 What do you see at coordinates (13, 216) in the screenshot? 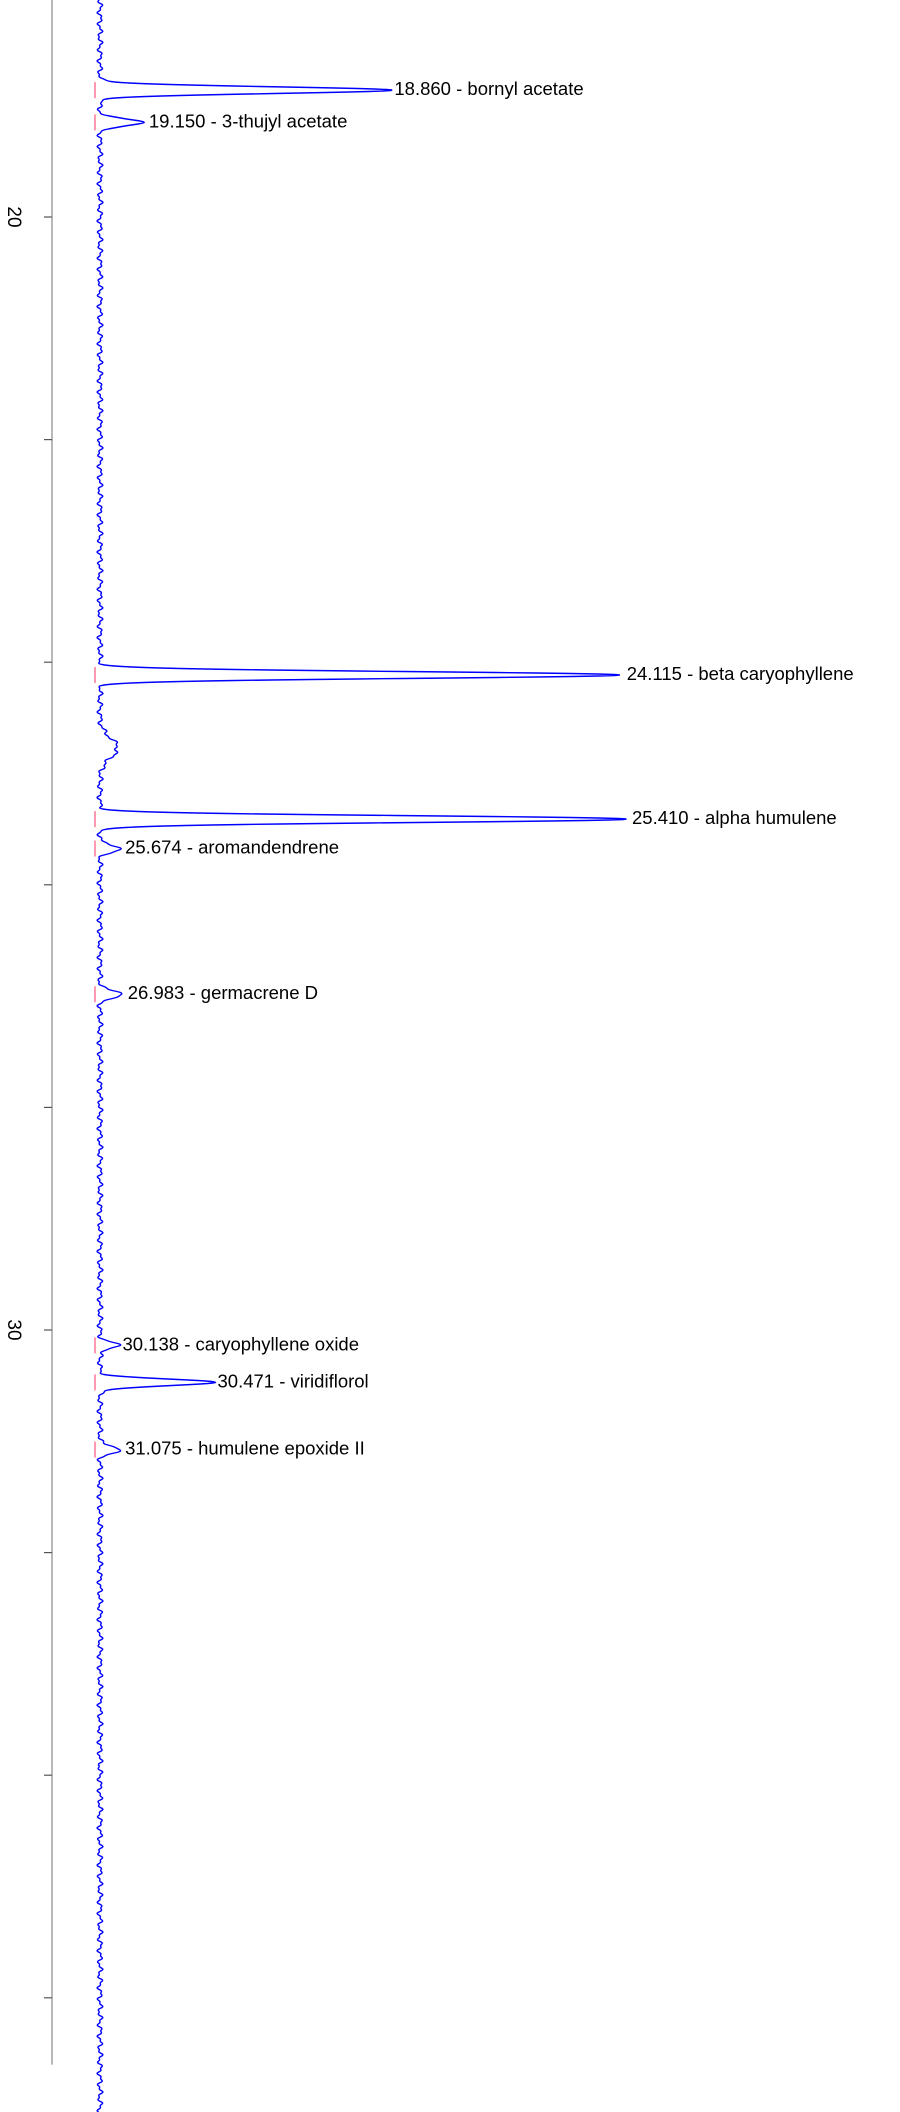
I see `time-tick-label: 20` at bounding box center [13, 216].